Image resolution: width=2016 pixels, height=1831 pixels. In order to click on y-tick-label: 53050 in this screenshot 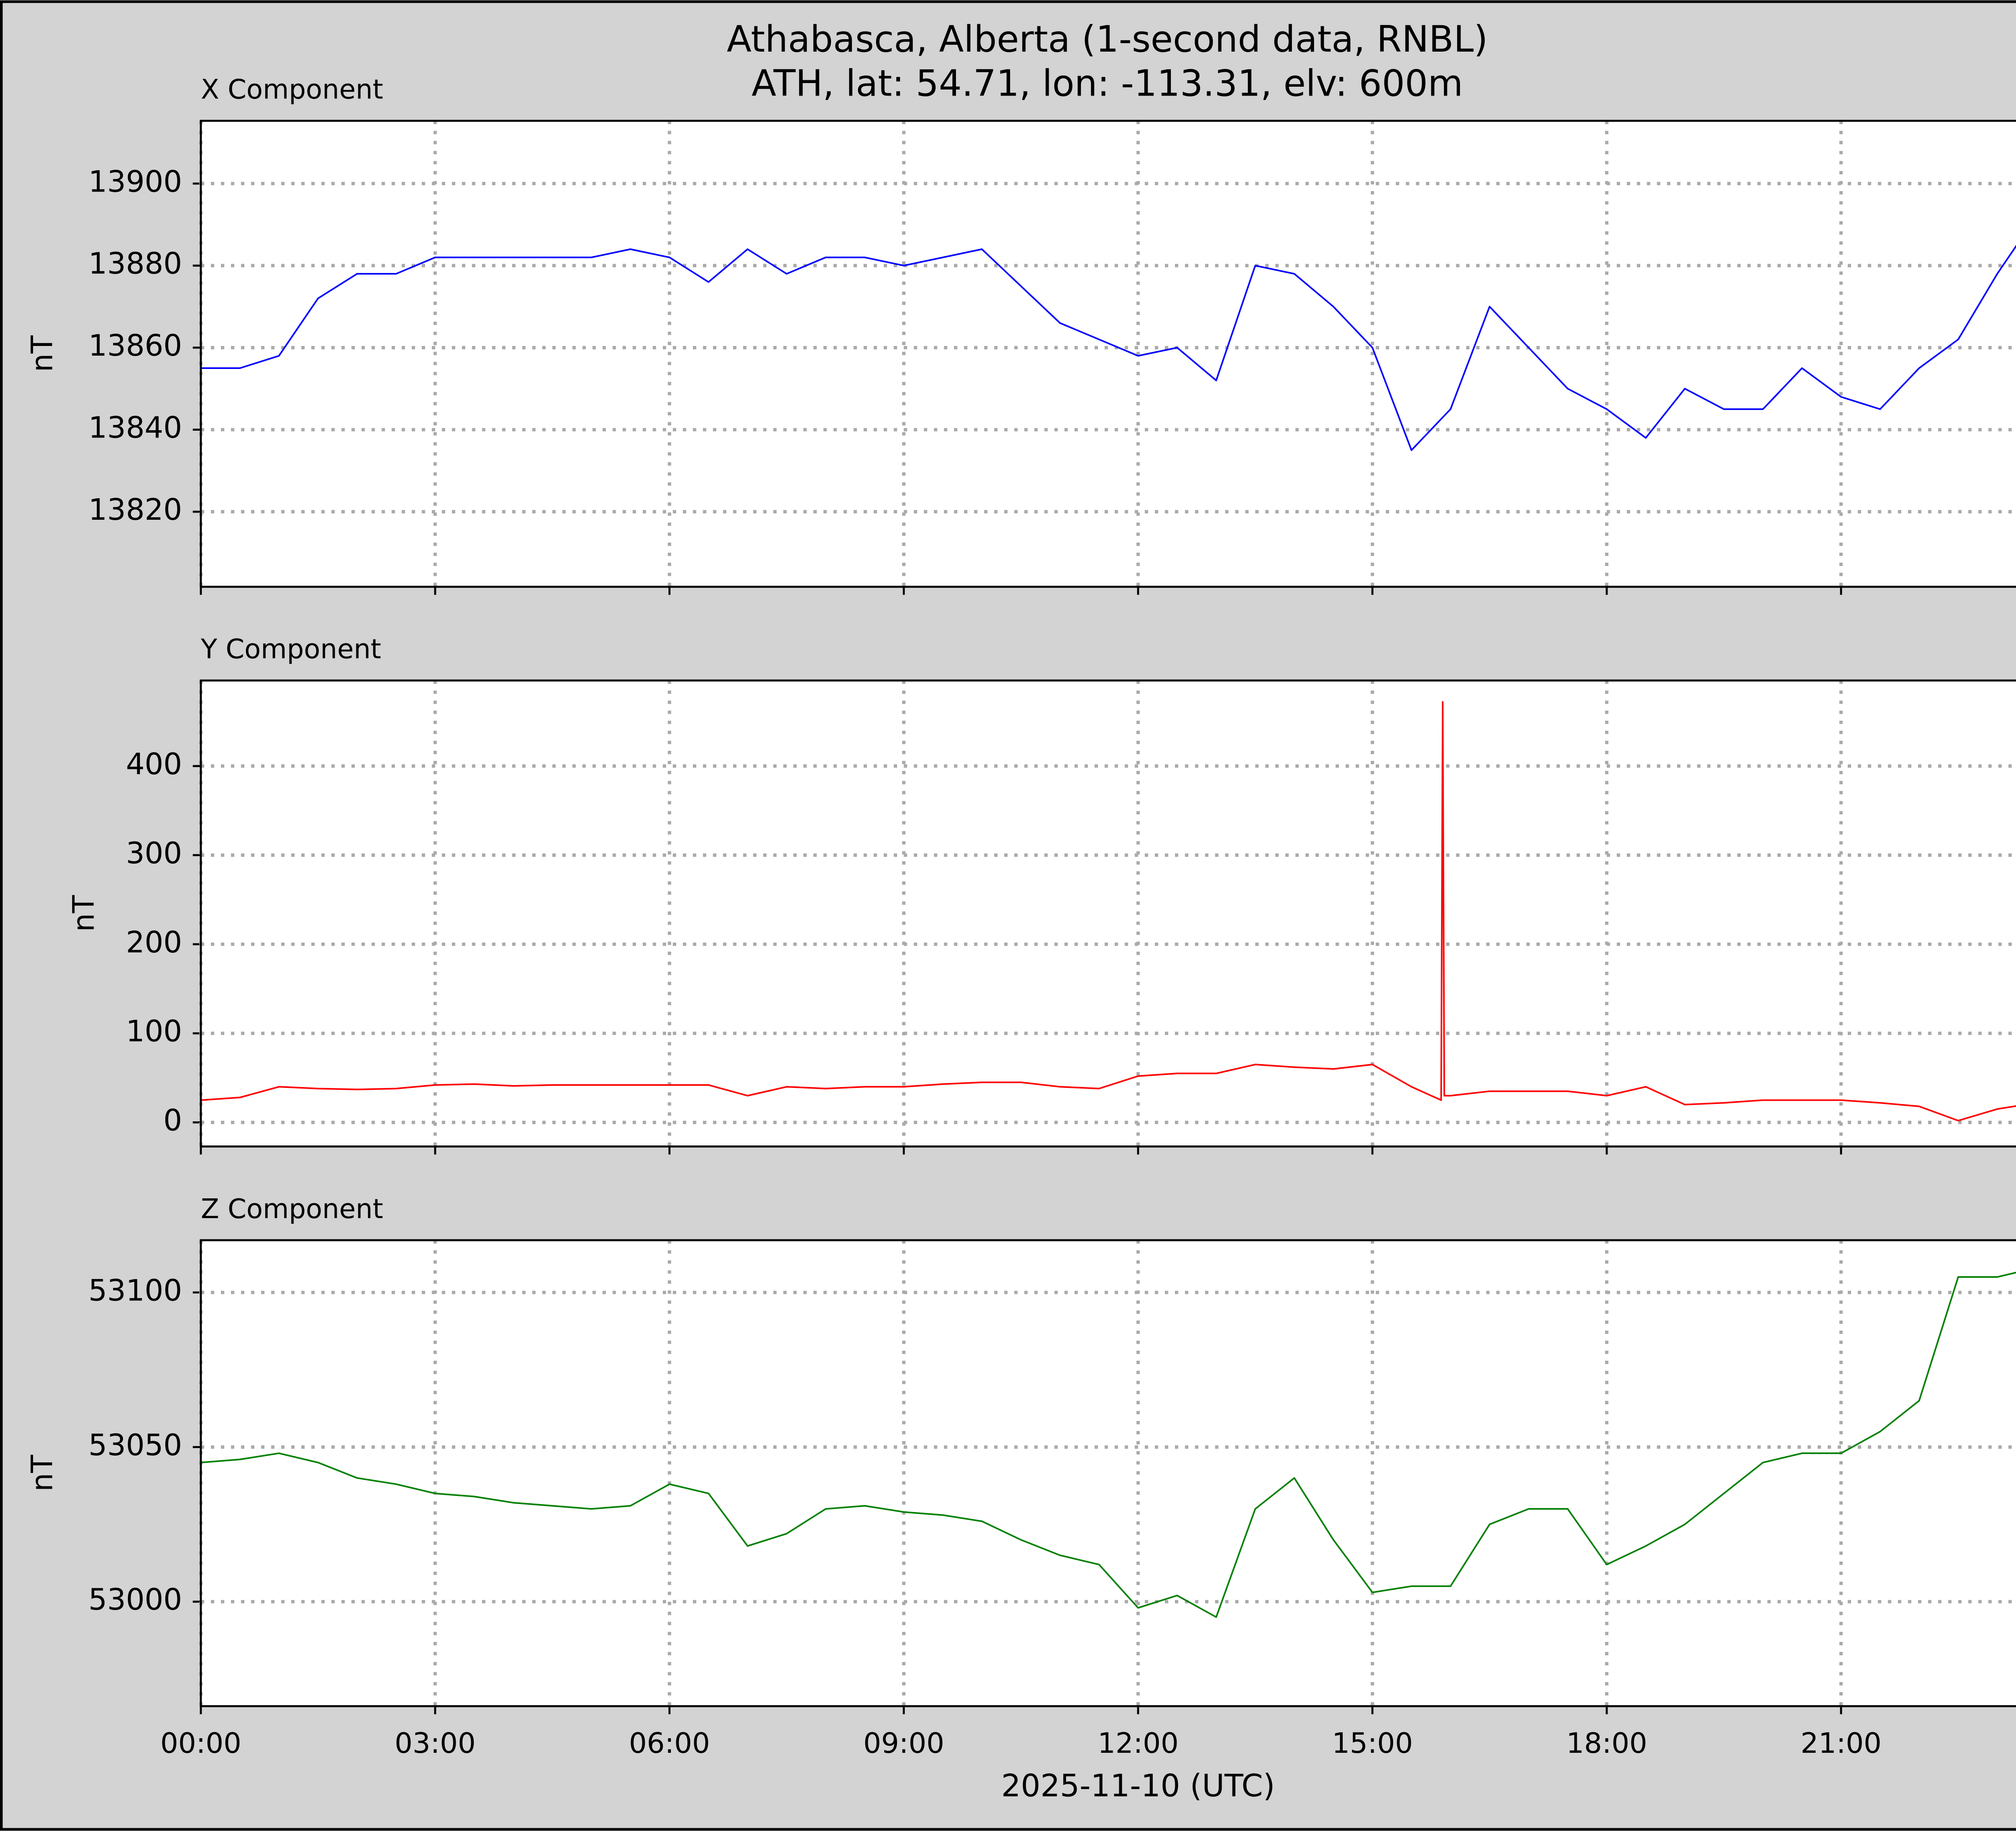, I will do `click(135, 1445)`.